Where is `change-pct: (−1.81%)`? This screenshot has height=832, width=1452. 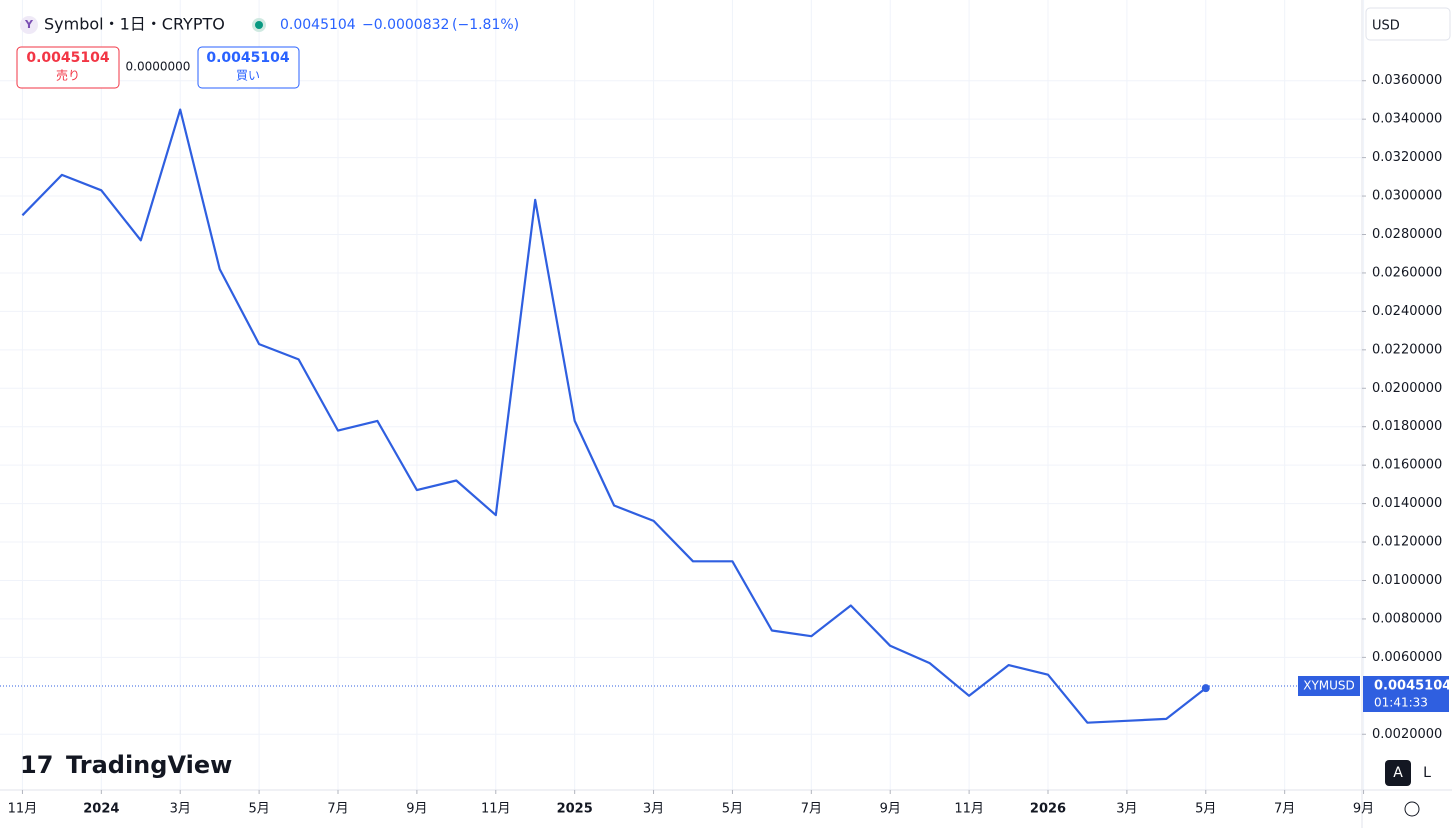
change-pct: (−1.81%) is located at coordinates (485, 25).